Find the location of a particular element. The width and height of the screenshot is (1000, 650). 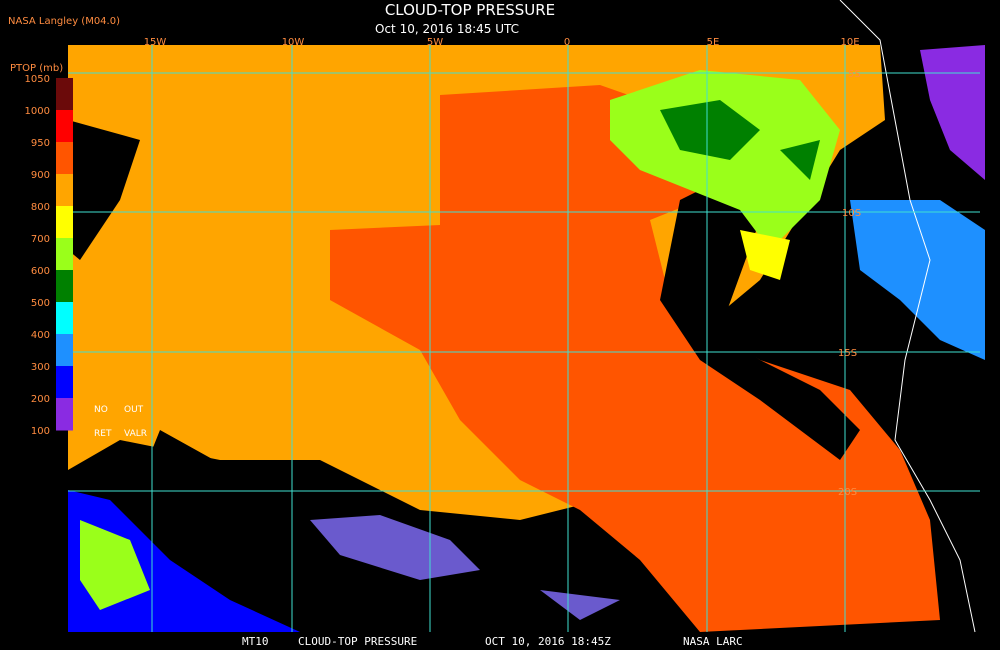

colorbar-label: PTOP (mb) is located at coordinates (36, 68).